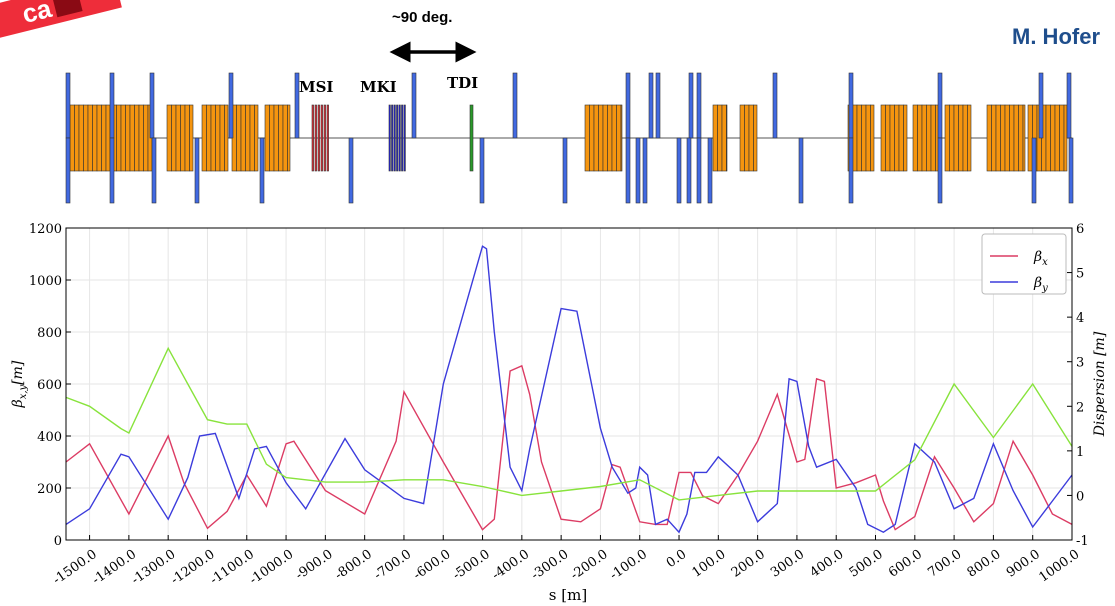 This screenshot has height=606, width=1115. Describe the element at coordinates (1080, 452) in the screenshot. I see `y-tick-label-right: 1` at that location.